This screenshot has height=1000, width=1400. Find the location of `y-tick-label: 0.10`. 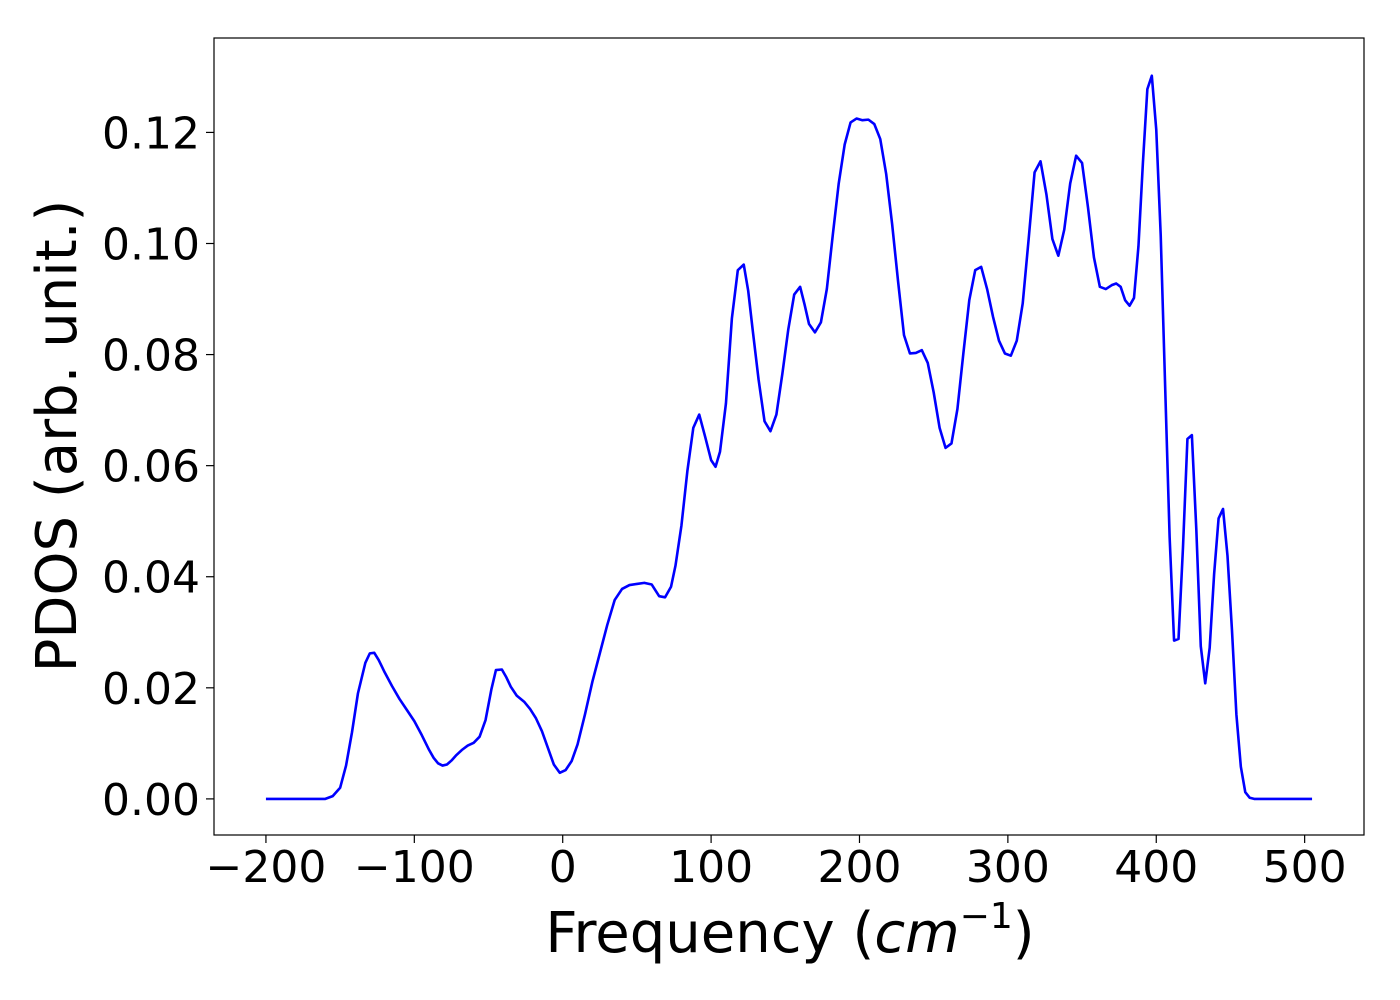

y-tick-label: 0.10 is located at coordinates (151, 244).